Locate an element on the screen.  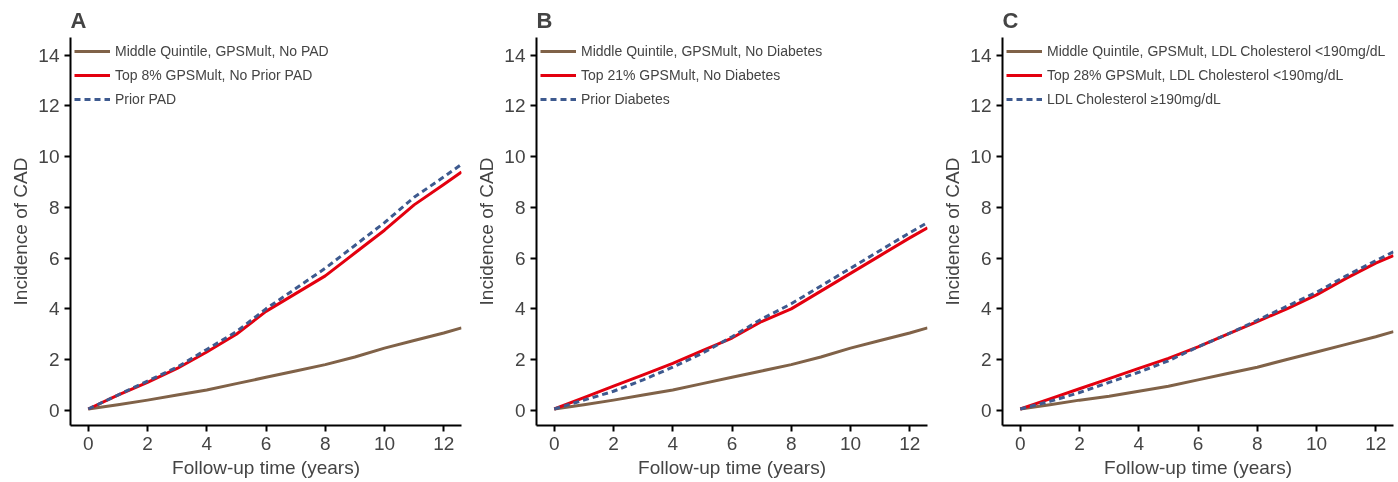
legend-label: Middle Quintile, GPSMult, No PAD is located at coordinates (222, 51).